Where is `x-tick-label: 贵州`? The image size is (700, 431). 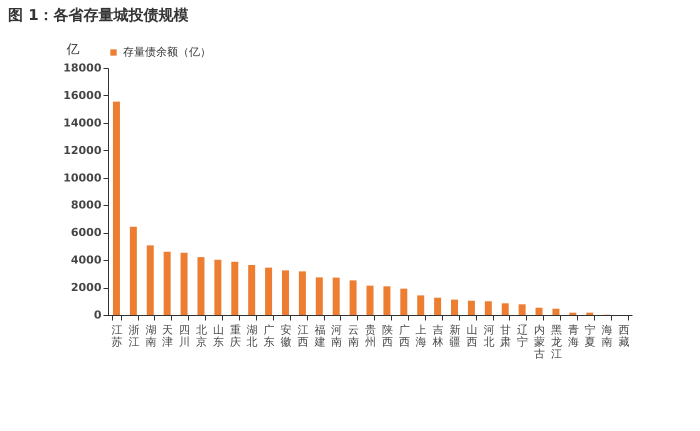 x-tick-label: 贵州 is located at coordinates (370, 336).